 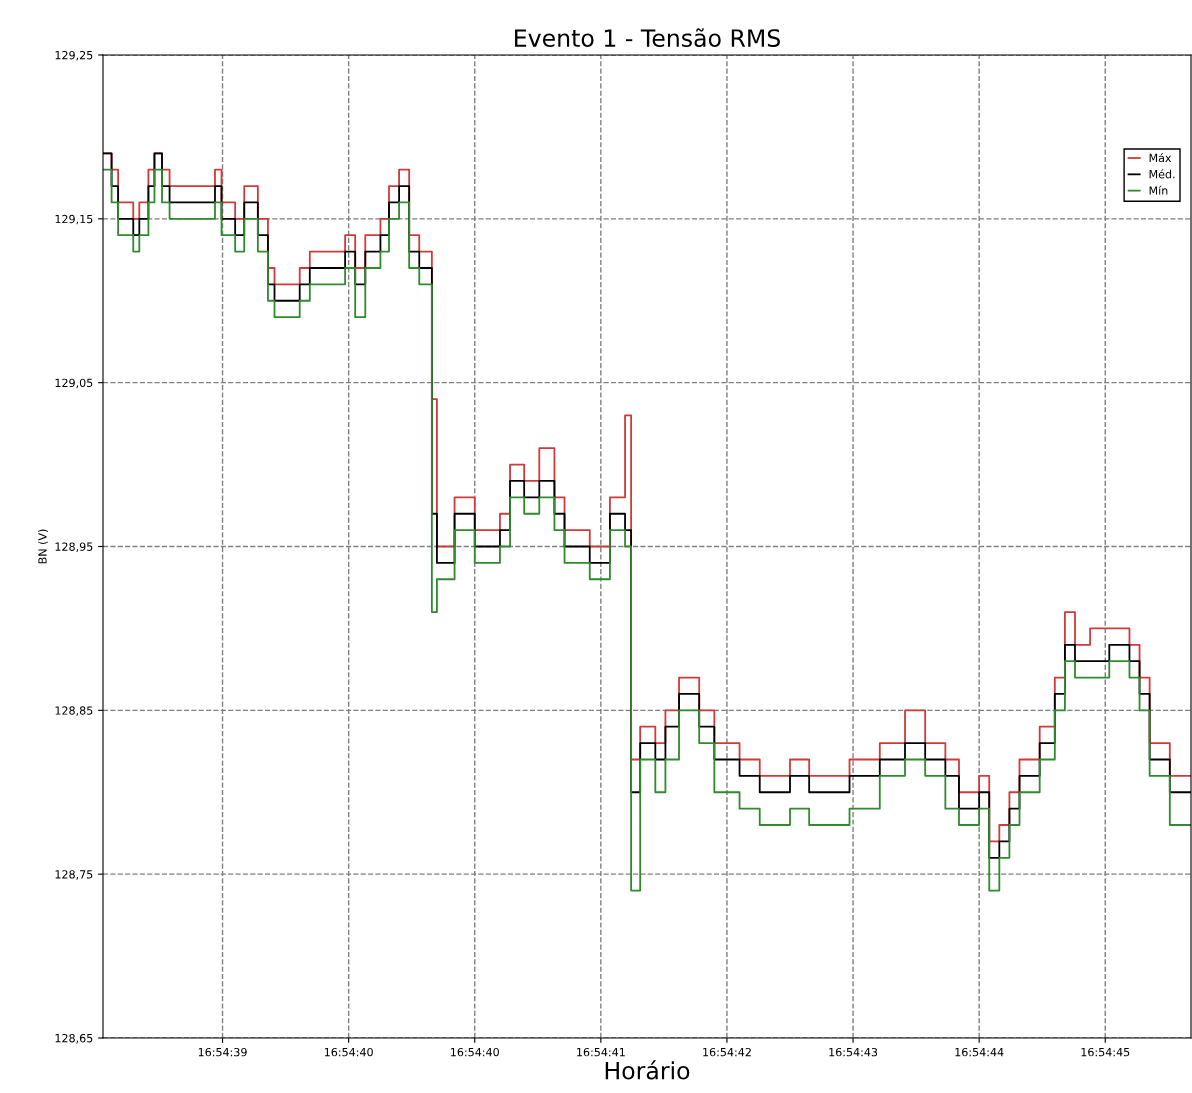 What do you see at coordinates (1160, 158) in the screenshot?
I see `legend-label: Máx` at bounding box center [1160, 158].